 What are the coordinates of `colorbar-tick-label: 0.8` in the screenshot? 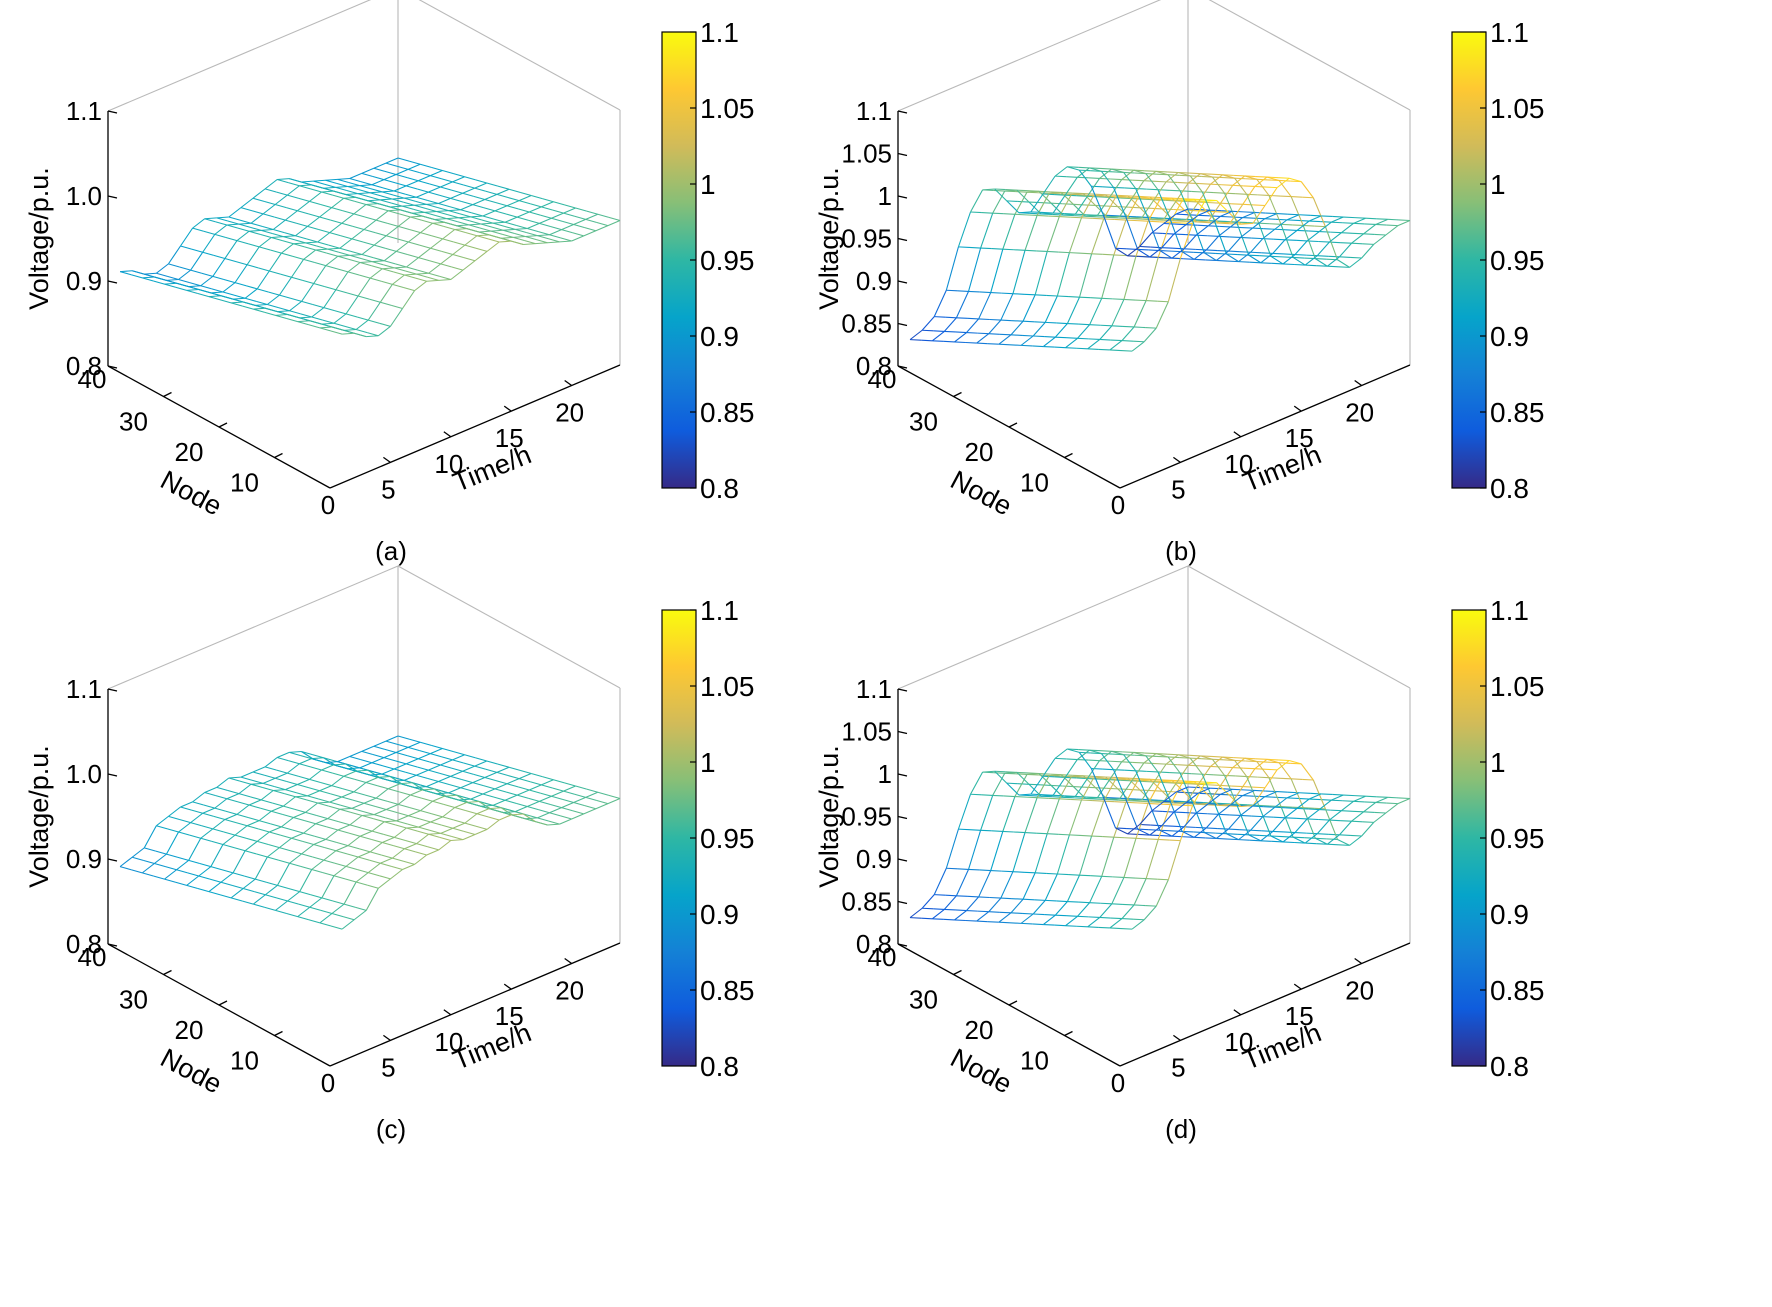 It's located at (1509, 1066).